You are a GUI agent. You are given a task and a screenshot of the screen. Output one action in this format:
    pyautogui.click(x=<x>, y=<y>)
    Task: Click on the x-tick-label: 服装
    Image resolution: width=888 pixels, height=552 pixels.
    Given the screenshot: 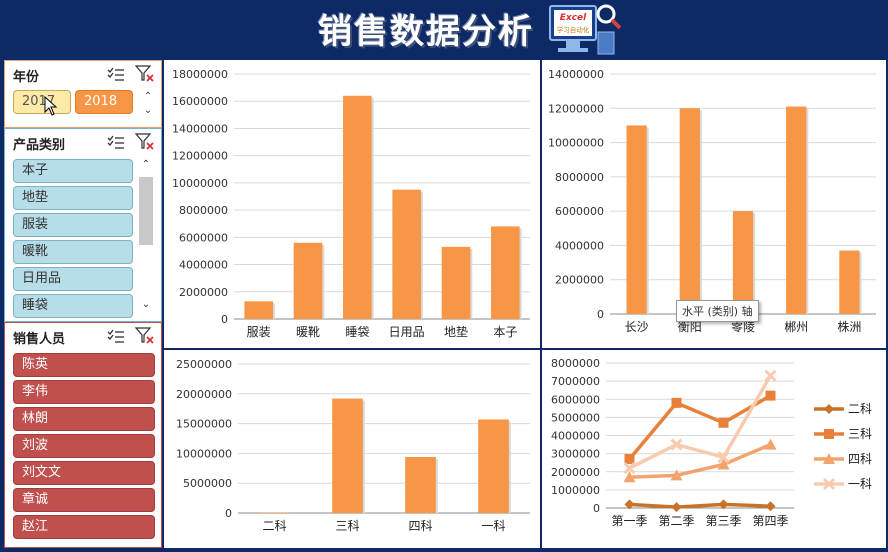 What is the action you would take?
    pyautogui.click(x=259, y=332)
    